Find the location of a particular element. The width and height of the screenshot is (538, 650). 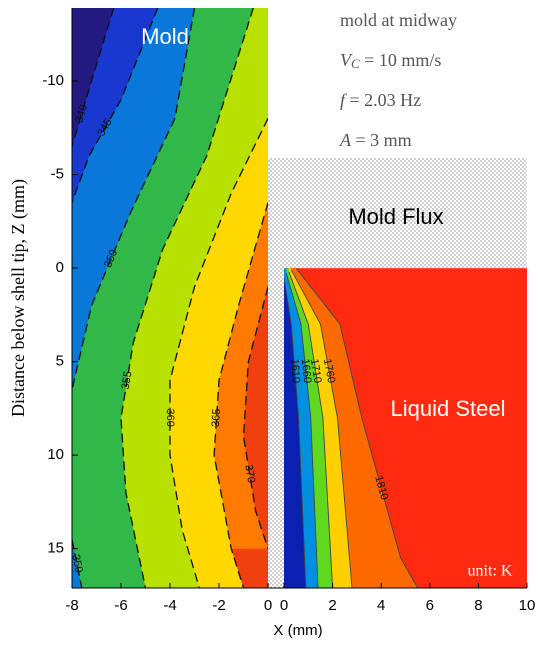

contour-label: 1660 is located at coordinates (306, 371).